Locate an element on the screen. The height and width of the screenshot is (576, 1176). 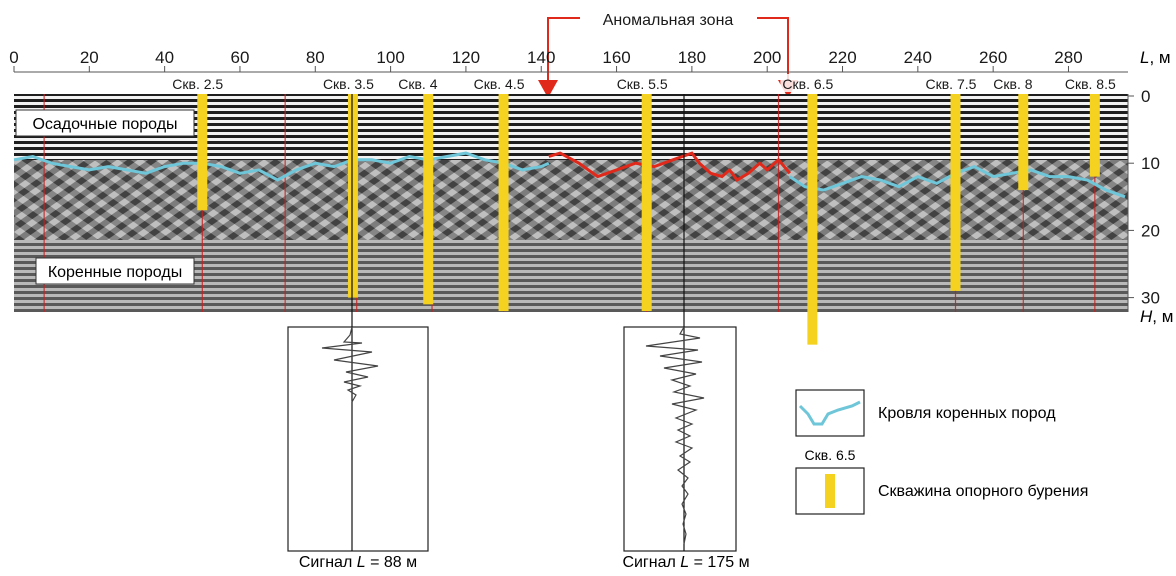
anomaly-annotation: Аномальная зона is located at coordinates (668, 55).